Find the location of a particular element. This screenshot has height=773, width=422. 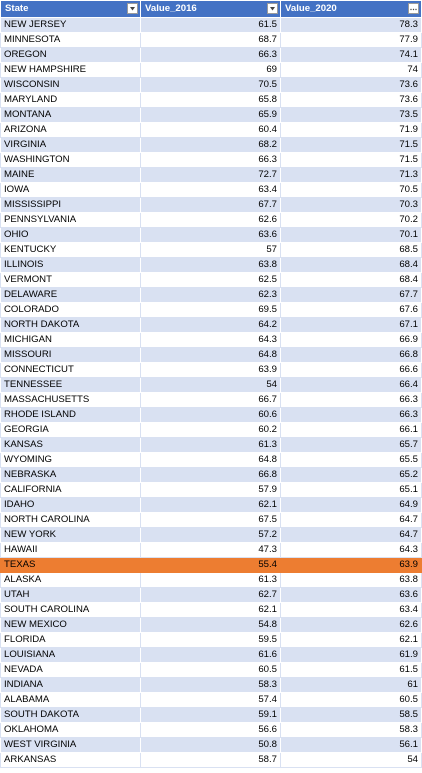

state-cell: COLORADO is located at coordinates (70, 310).